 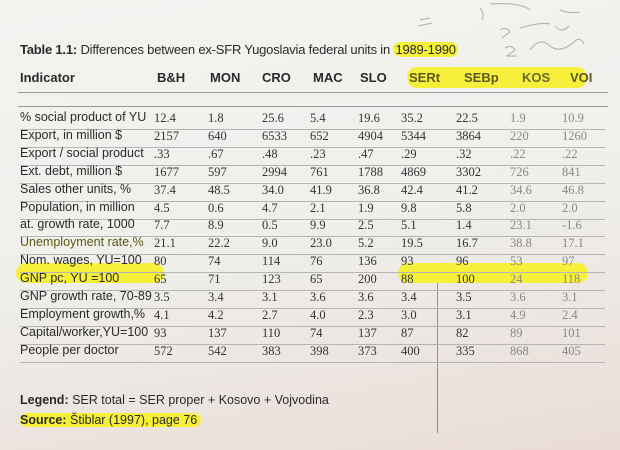 I want to click on col-mon: MON, so click(x=225, y=77).